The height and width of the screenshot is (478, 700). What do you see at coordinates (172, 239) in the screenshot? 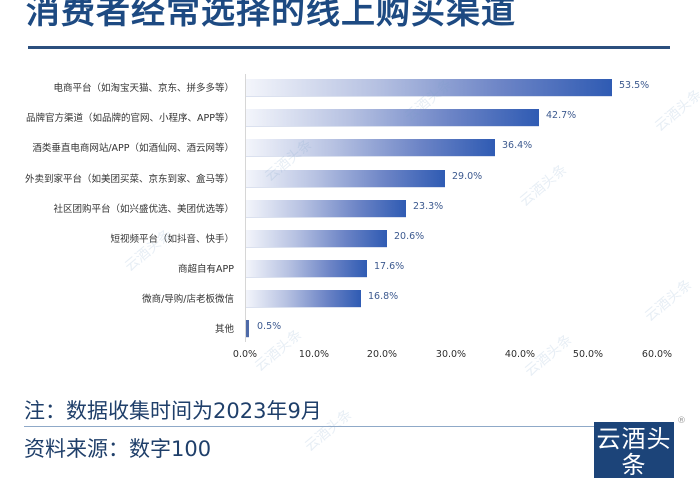
I see `category-label: 短视频平台（如抖音、快手）` at bounding box center [172, 239].